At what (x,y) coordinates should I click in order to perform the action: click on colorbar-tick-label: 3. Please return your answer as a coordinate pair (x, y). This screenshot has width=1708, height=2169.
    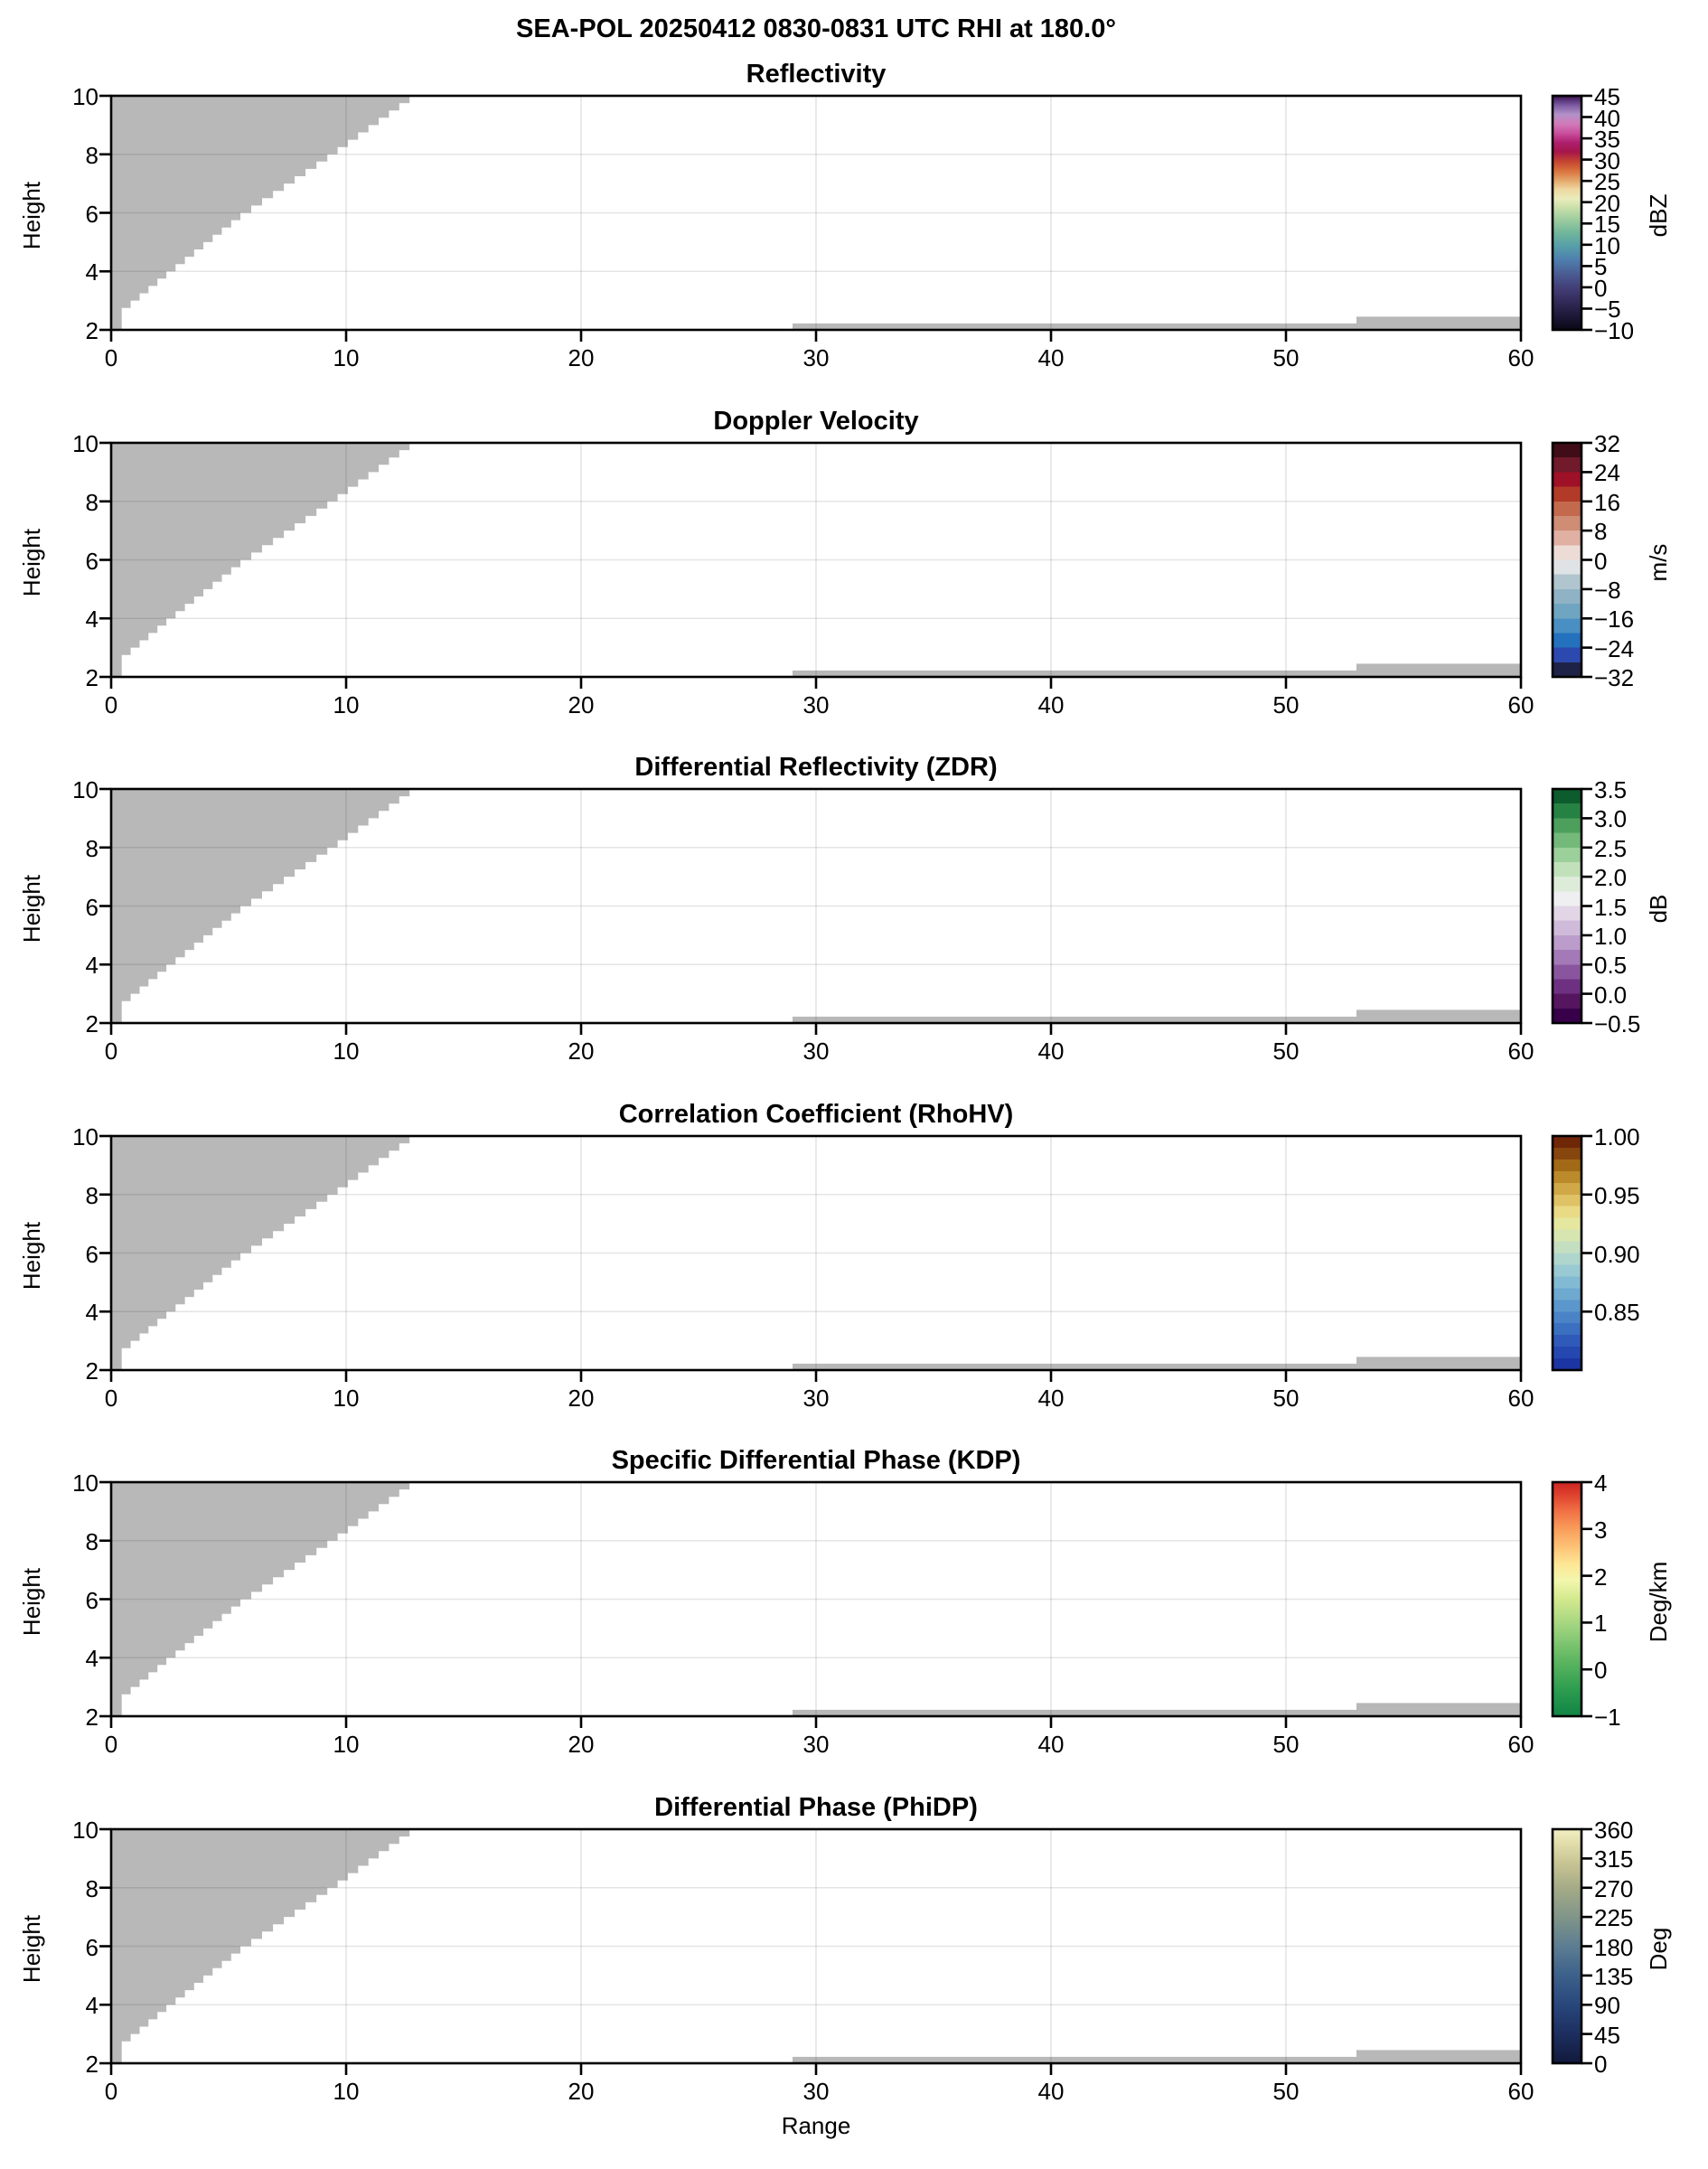
    Looking at the image, I should click on (1601, 1530).